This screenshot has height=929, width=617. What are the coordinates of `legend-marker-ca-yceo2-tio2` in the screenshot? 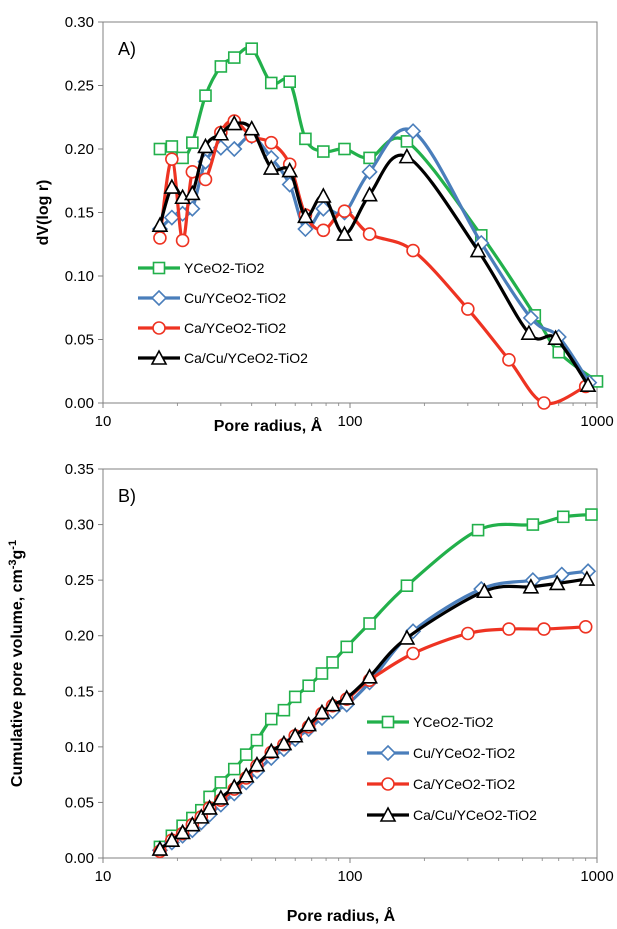 It's located at (159, 328).